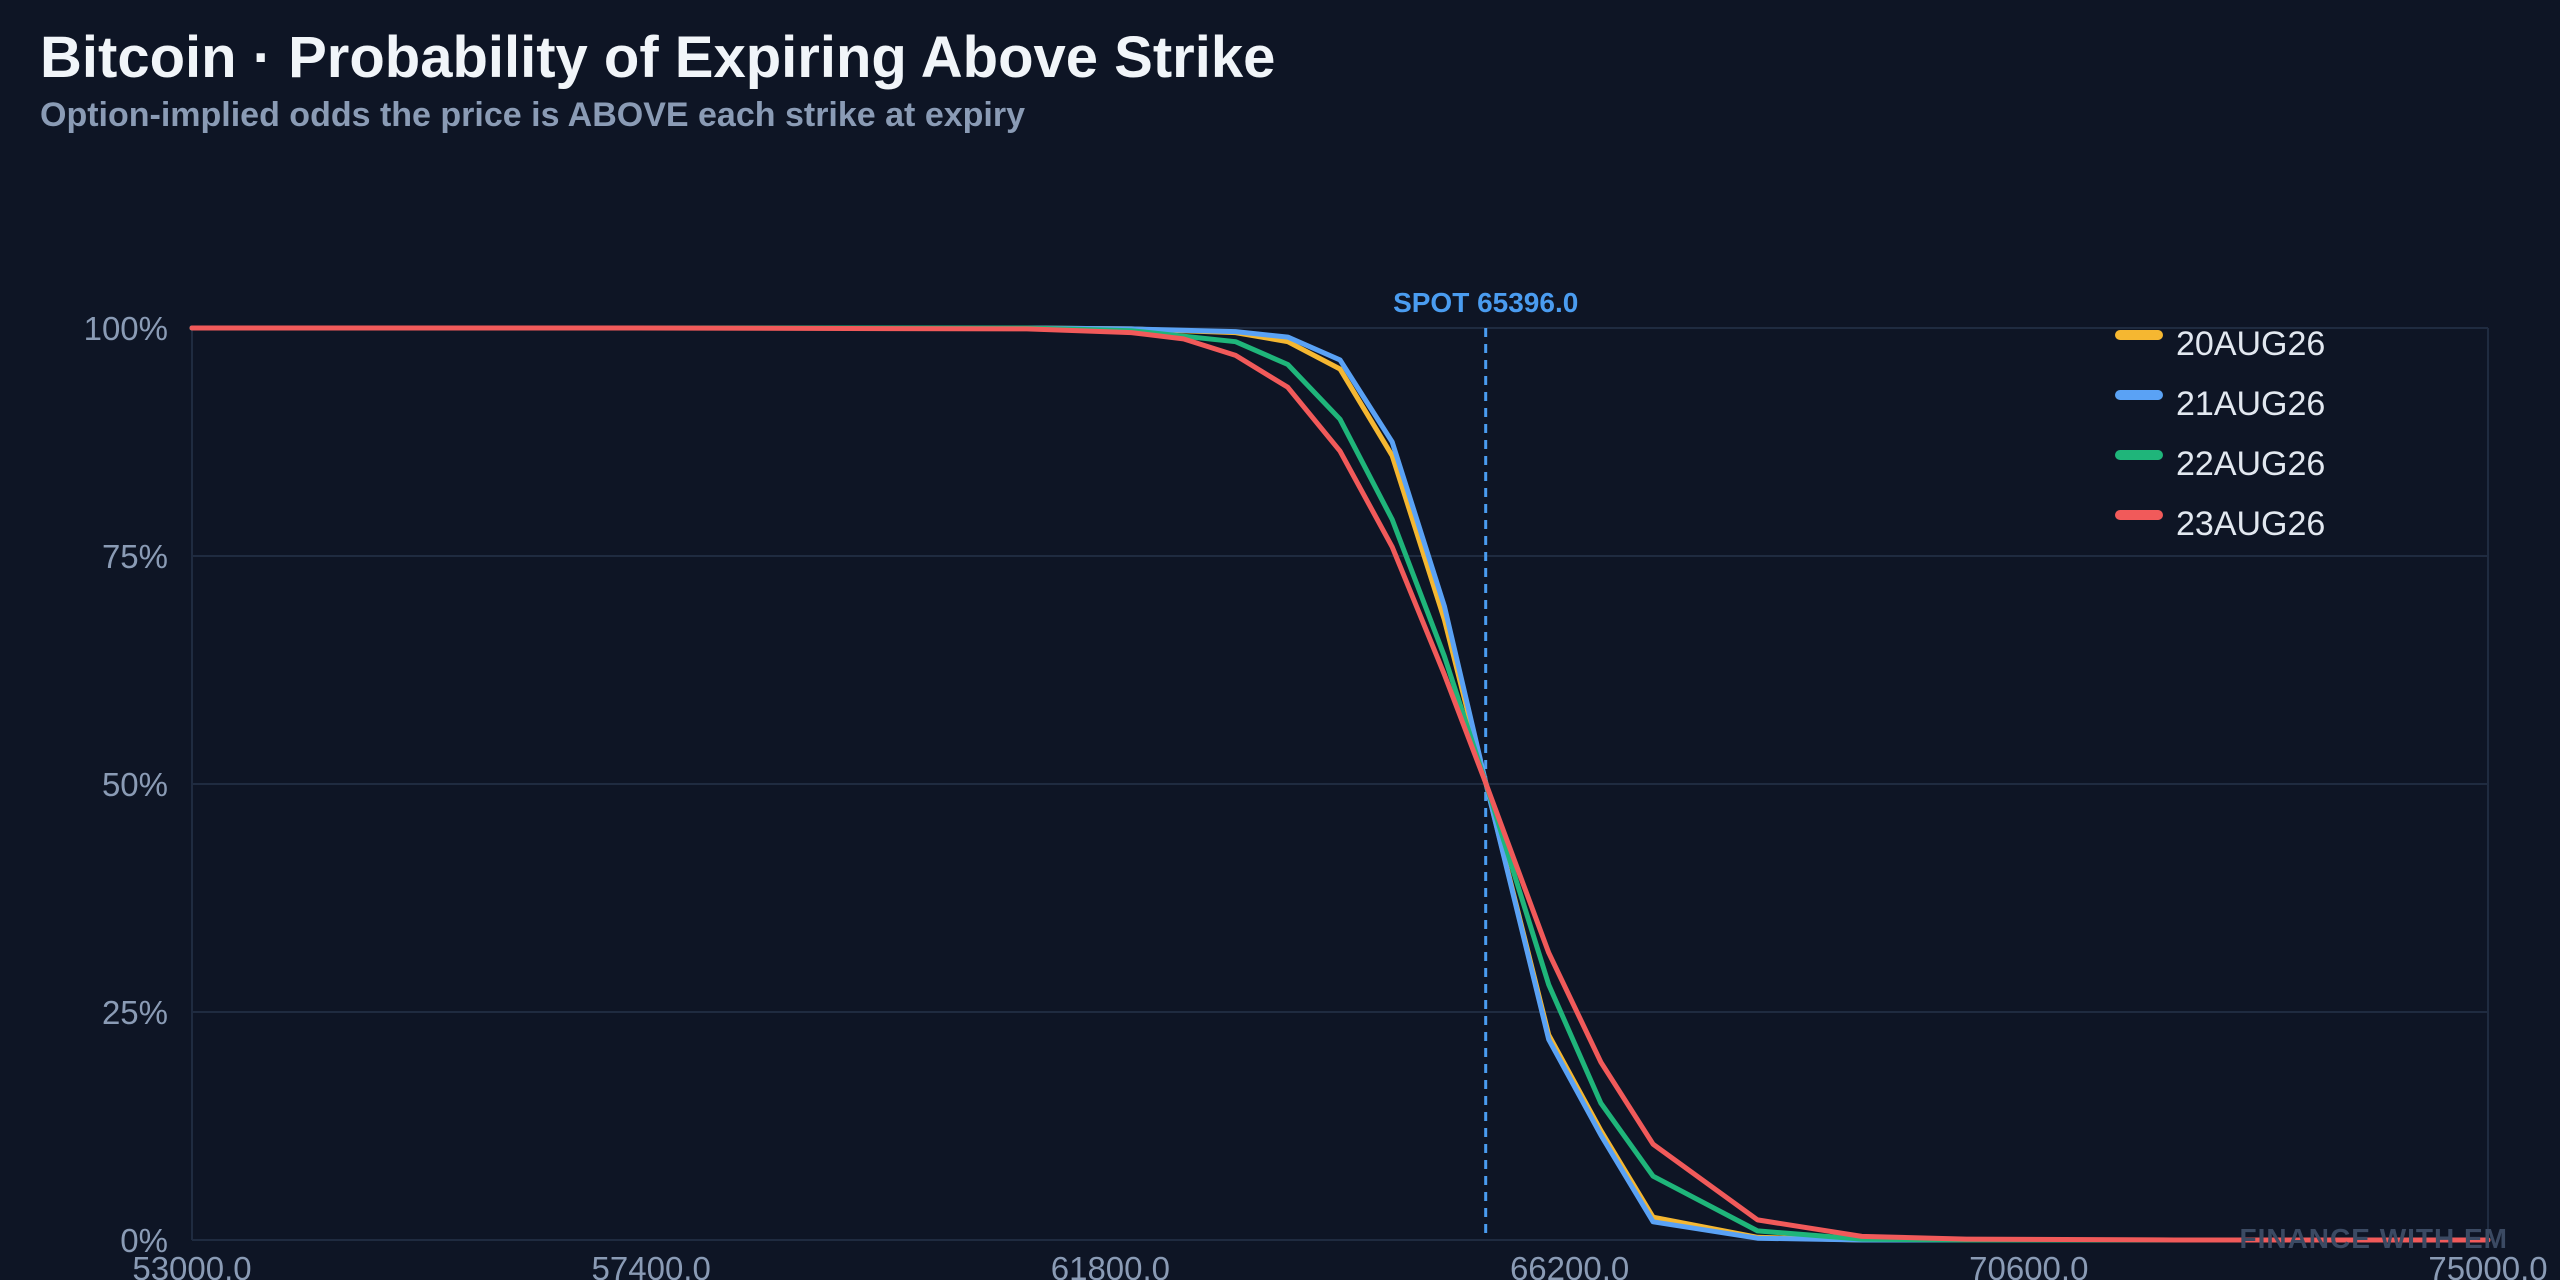 Image resolution: width=2560 pixels, height=1280 pixels. I want to click on x-tick-label: 57400.0, so click(651, 1265).